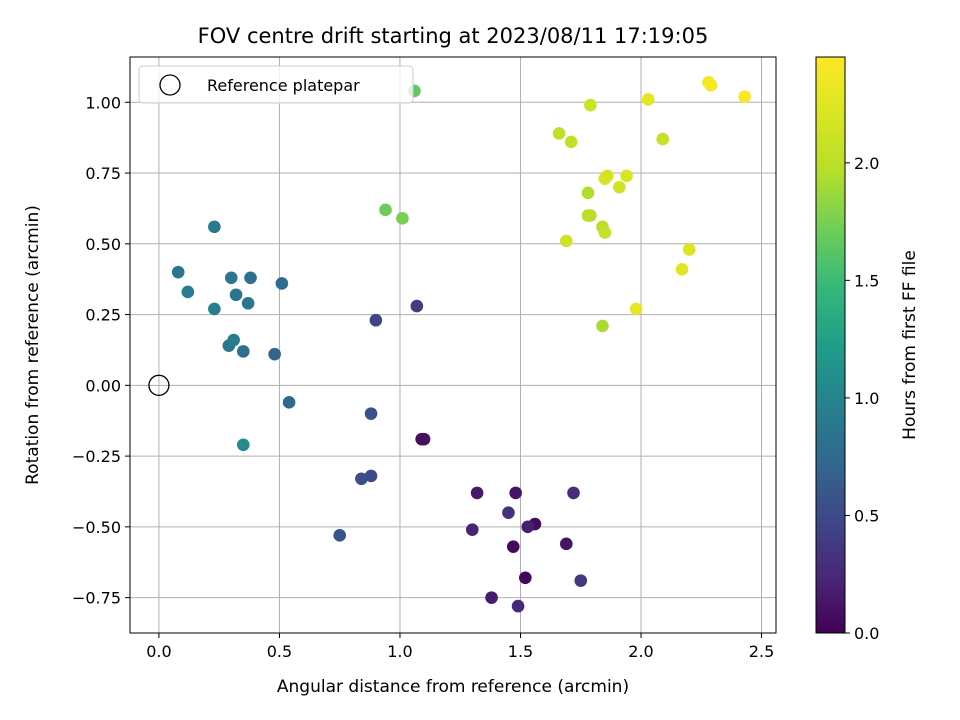  I want to click on colorbar: 0.0 0.5 1.0 1.5 2.0 Hours from first FF file, so click(867, 349).